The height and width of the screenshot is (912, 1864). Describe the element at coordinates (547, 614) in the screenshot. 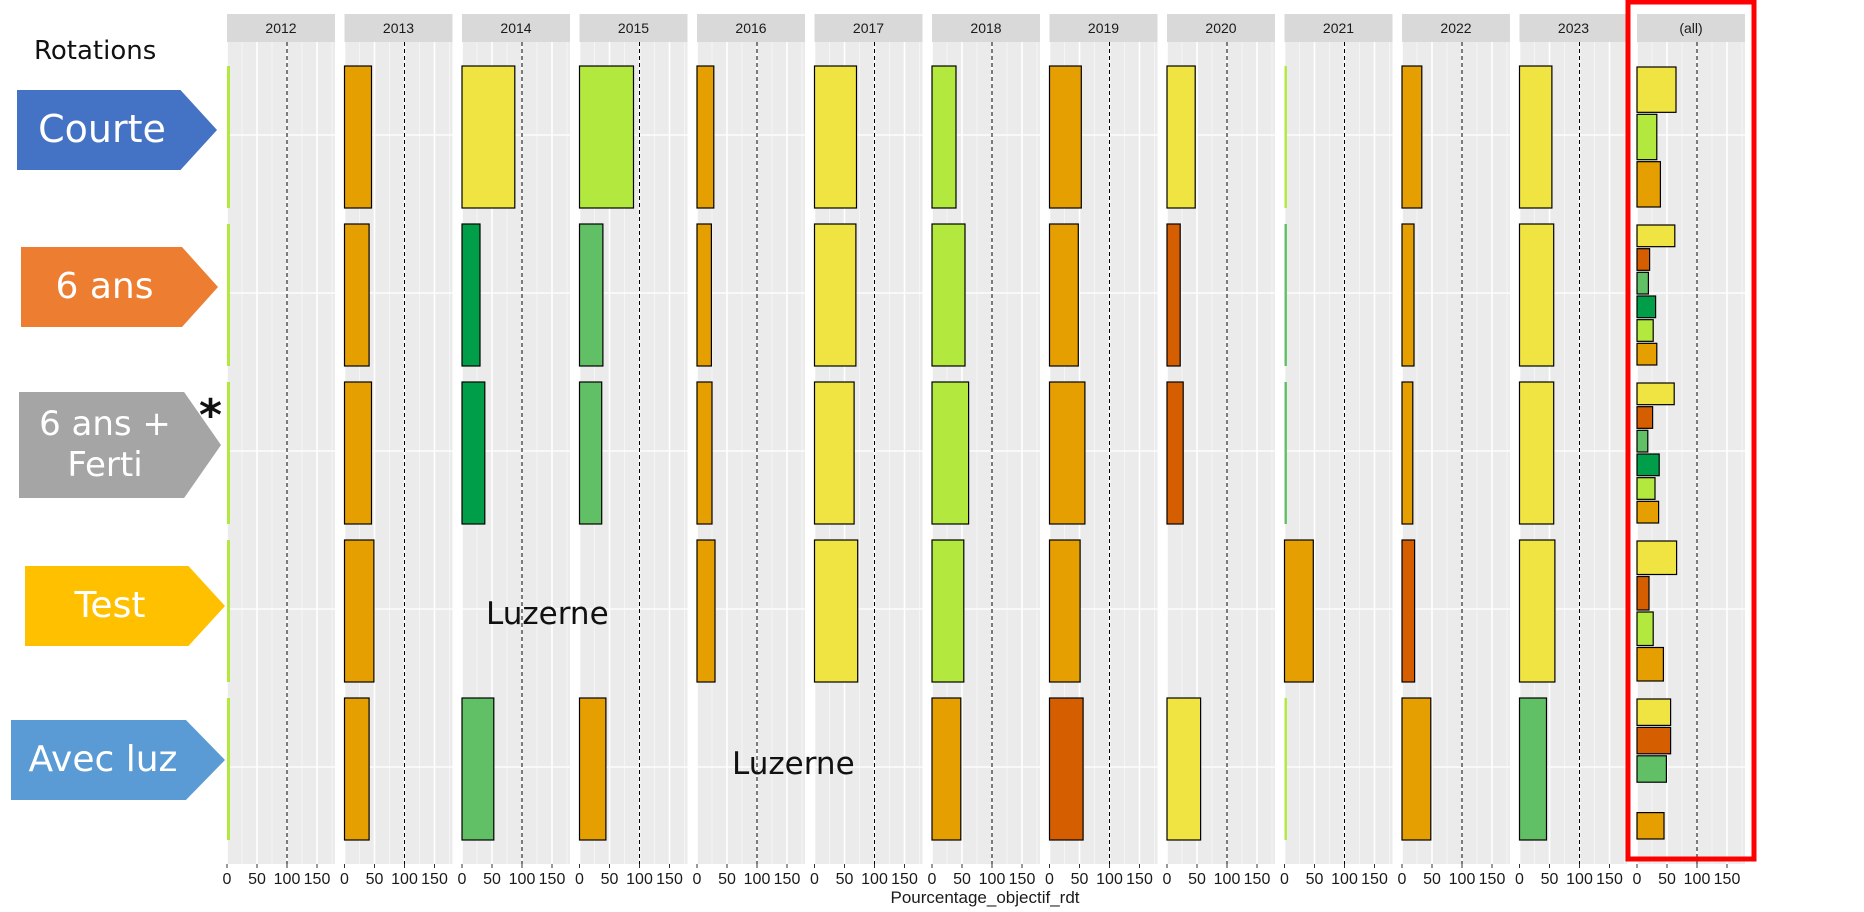

I see `luzerne-label-test-2014: Luzerne` at that location.